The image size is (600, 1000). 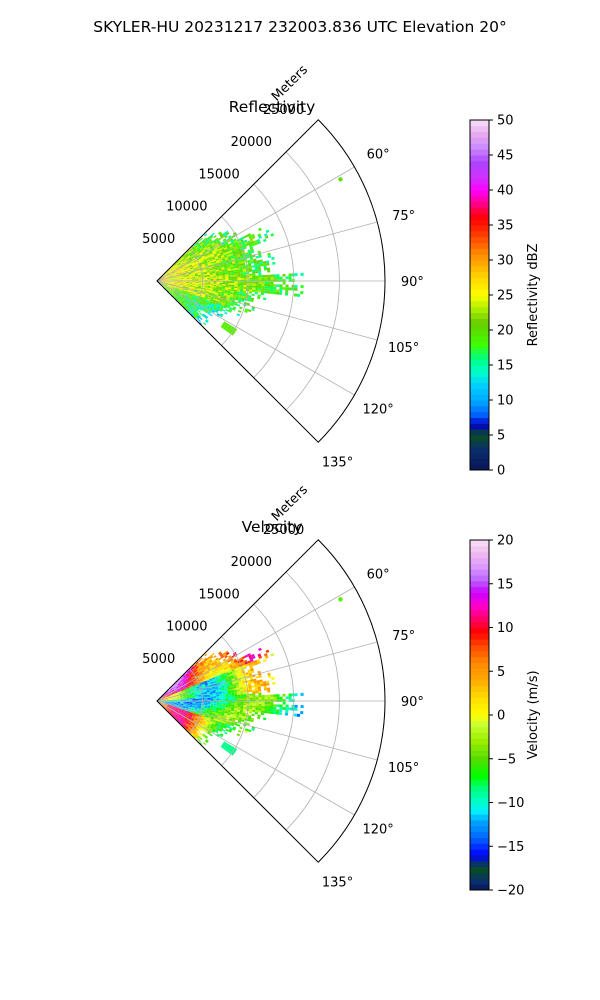 What do you see at coordinates (510, 891) in the screenshot?
I see `colorbar-tick-label: −20` at bounding box center [510, 891].